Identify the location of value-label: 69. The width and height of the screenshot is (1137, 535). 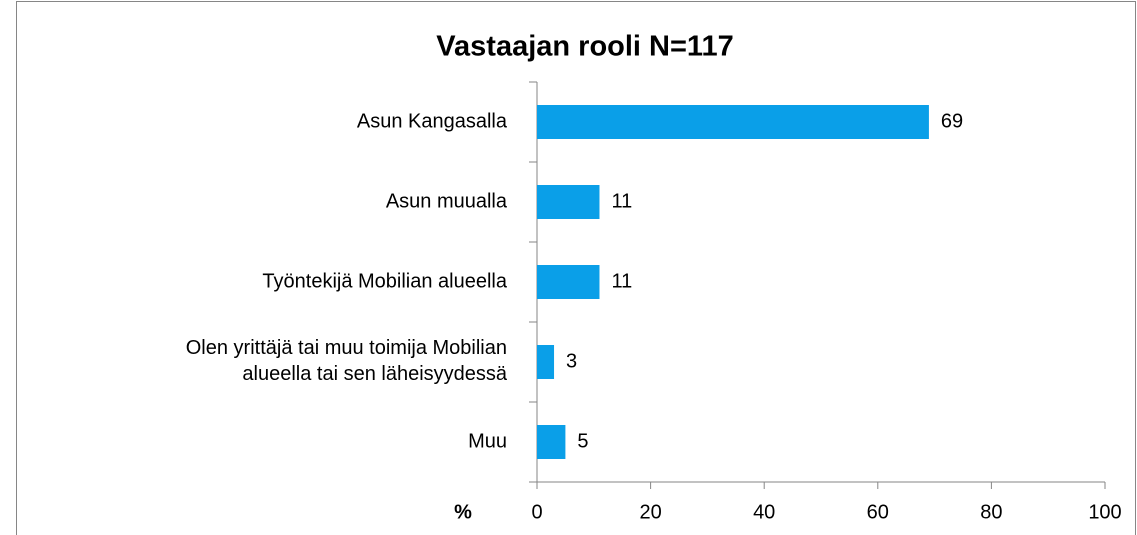
(952, 121).